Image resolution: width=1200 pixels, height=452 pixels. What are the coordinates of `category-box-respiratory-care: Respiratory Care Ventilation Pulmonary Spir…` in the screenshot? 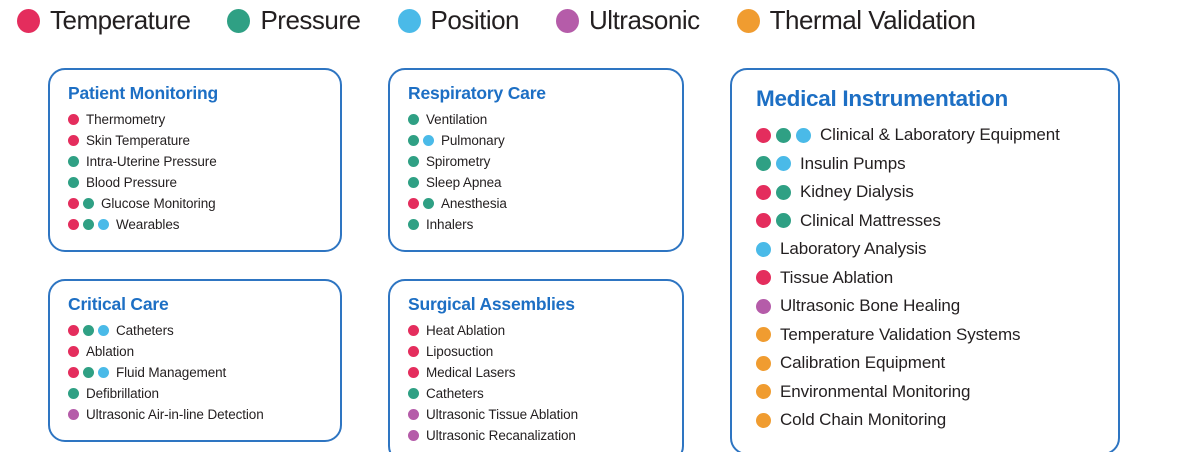 It's located at (536, 160).